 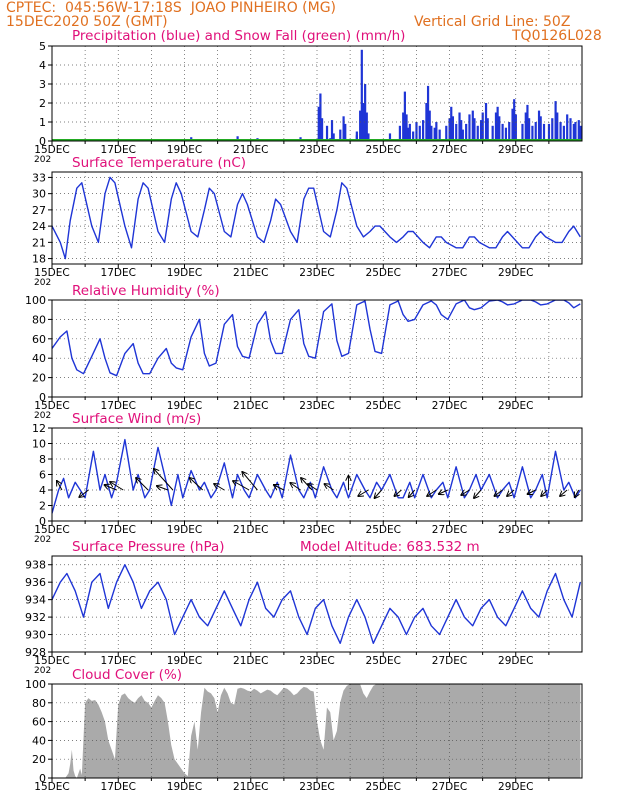 What do you see at coordinates (87, 22) in the screenshot?
I see `header-date-line: 15DEC2020 50Z (GMT)` at bounding box center [87, 22].